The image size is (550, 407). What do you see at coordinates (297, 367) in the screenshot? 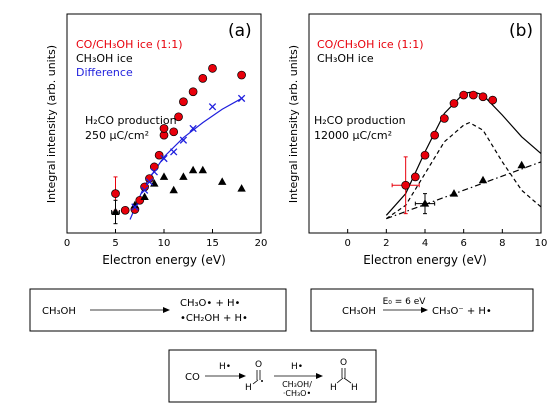
I see `reaction-c-arrow-2-label: H•` at bounding box center [297, 367].